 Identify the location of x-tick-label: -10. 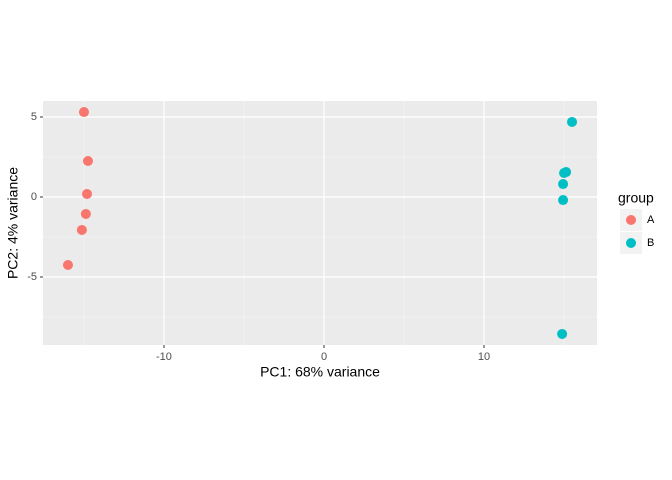
(164, 357).